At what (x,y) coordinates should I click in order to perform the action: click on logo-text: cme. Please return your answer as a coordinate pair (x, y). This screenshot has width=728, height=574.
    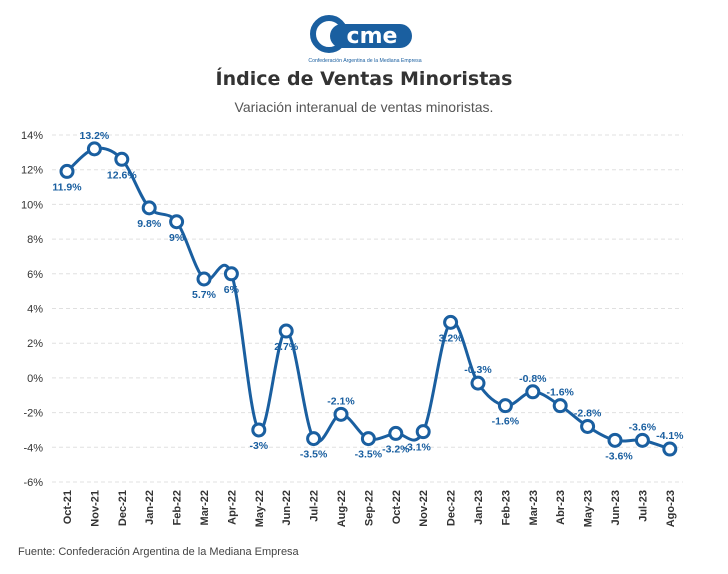
    Looking at the image, I should click on (372, 36).